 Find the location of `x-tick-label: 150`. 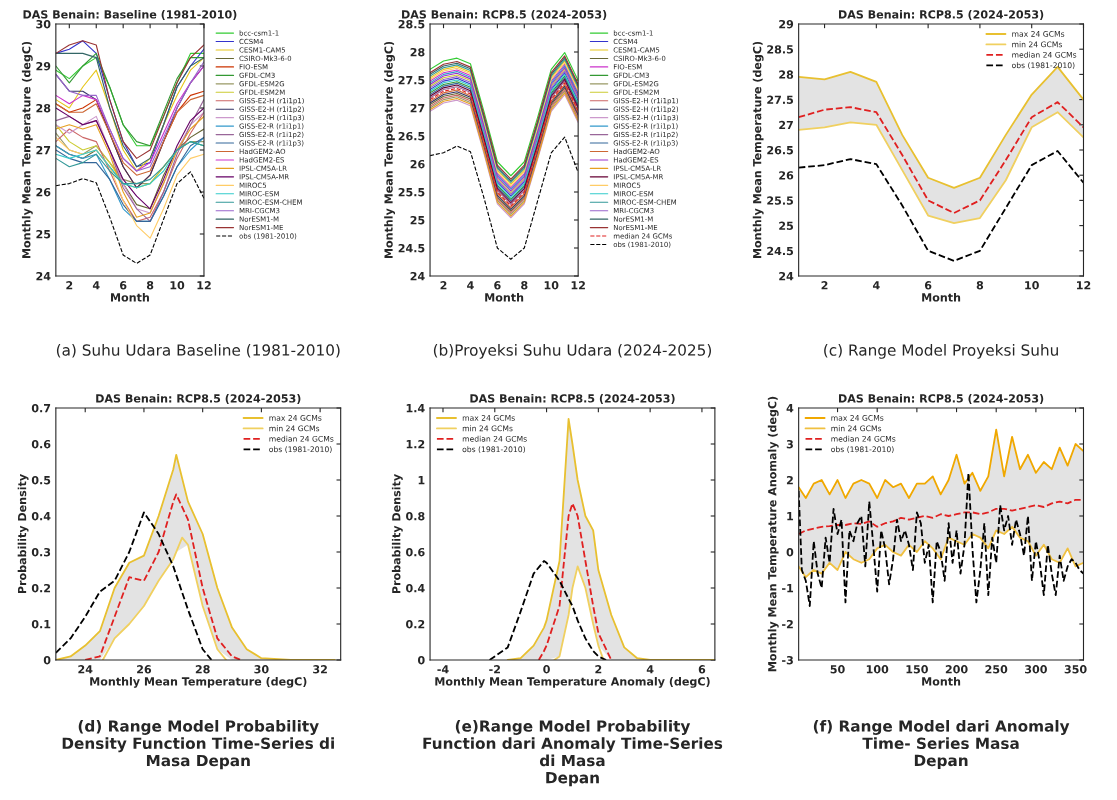

x-tick-label: 150 is located at coordinates (917, 669).